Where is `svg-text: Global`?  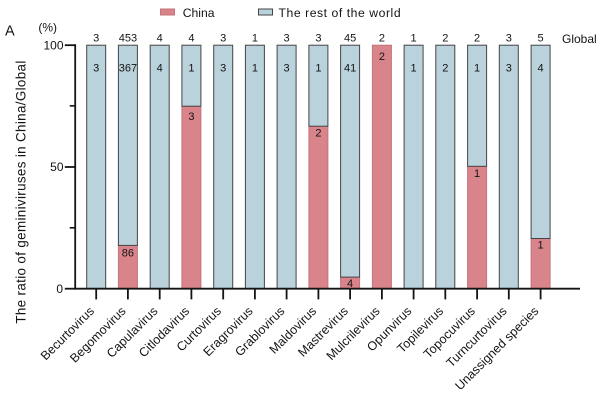
svg-text: Global is located at coordinates (579, 39).